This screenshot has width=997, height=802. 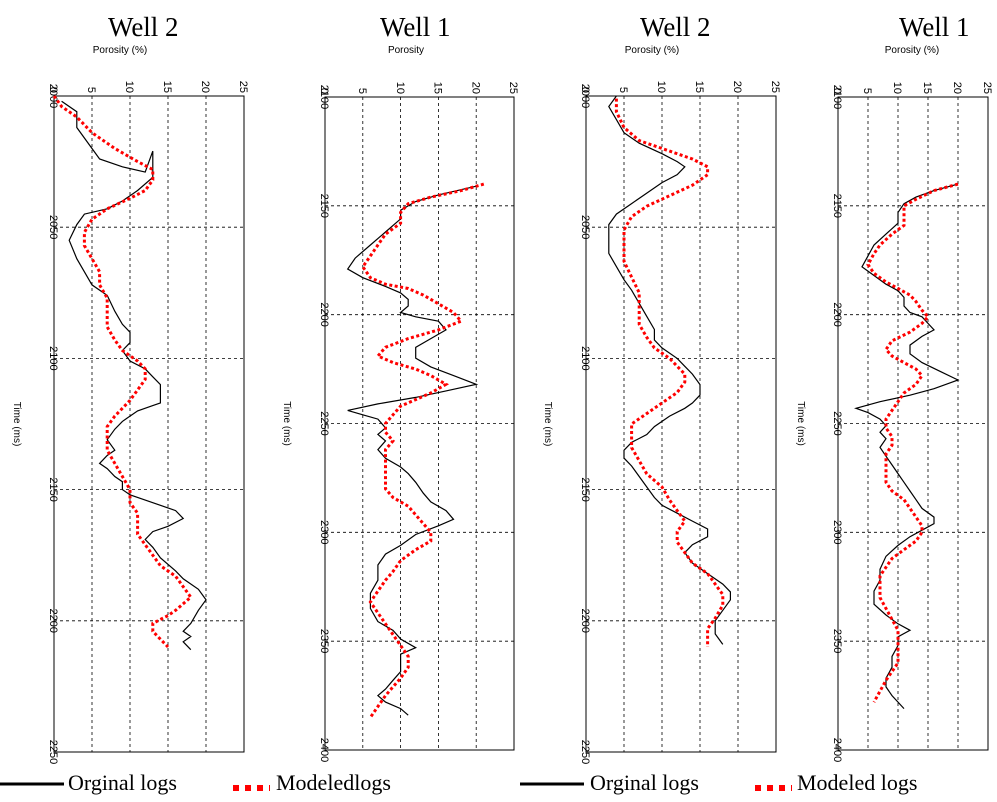 I want to click on legend-2: Orginal logs Modeled logs, so click(x=718, y=782).